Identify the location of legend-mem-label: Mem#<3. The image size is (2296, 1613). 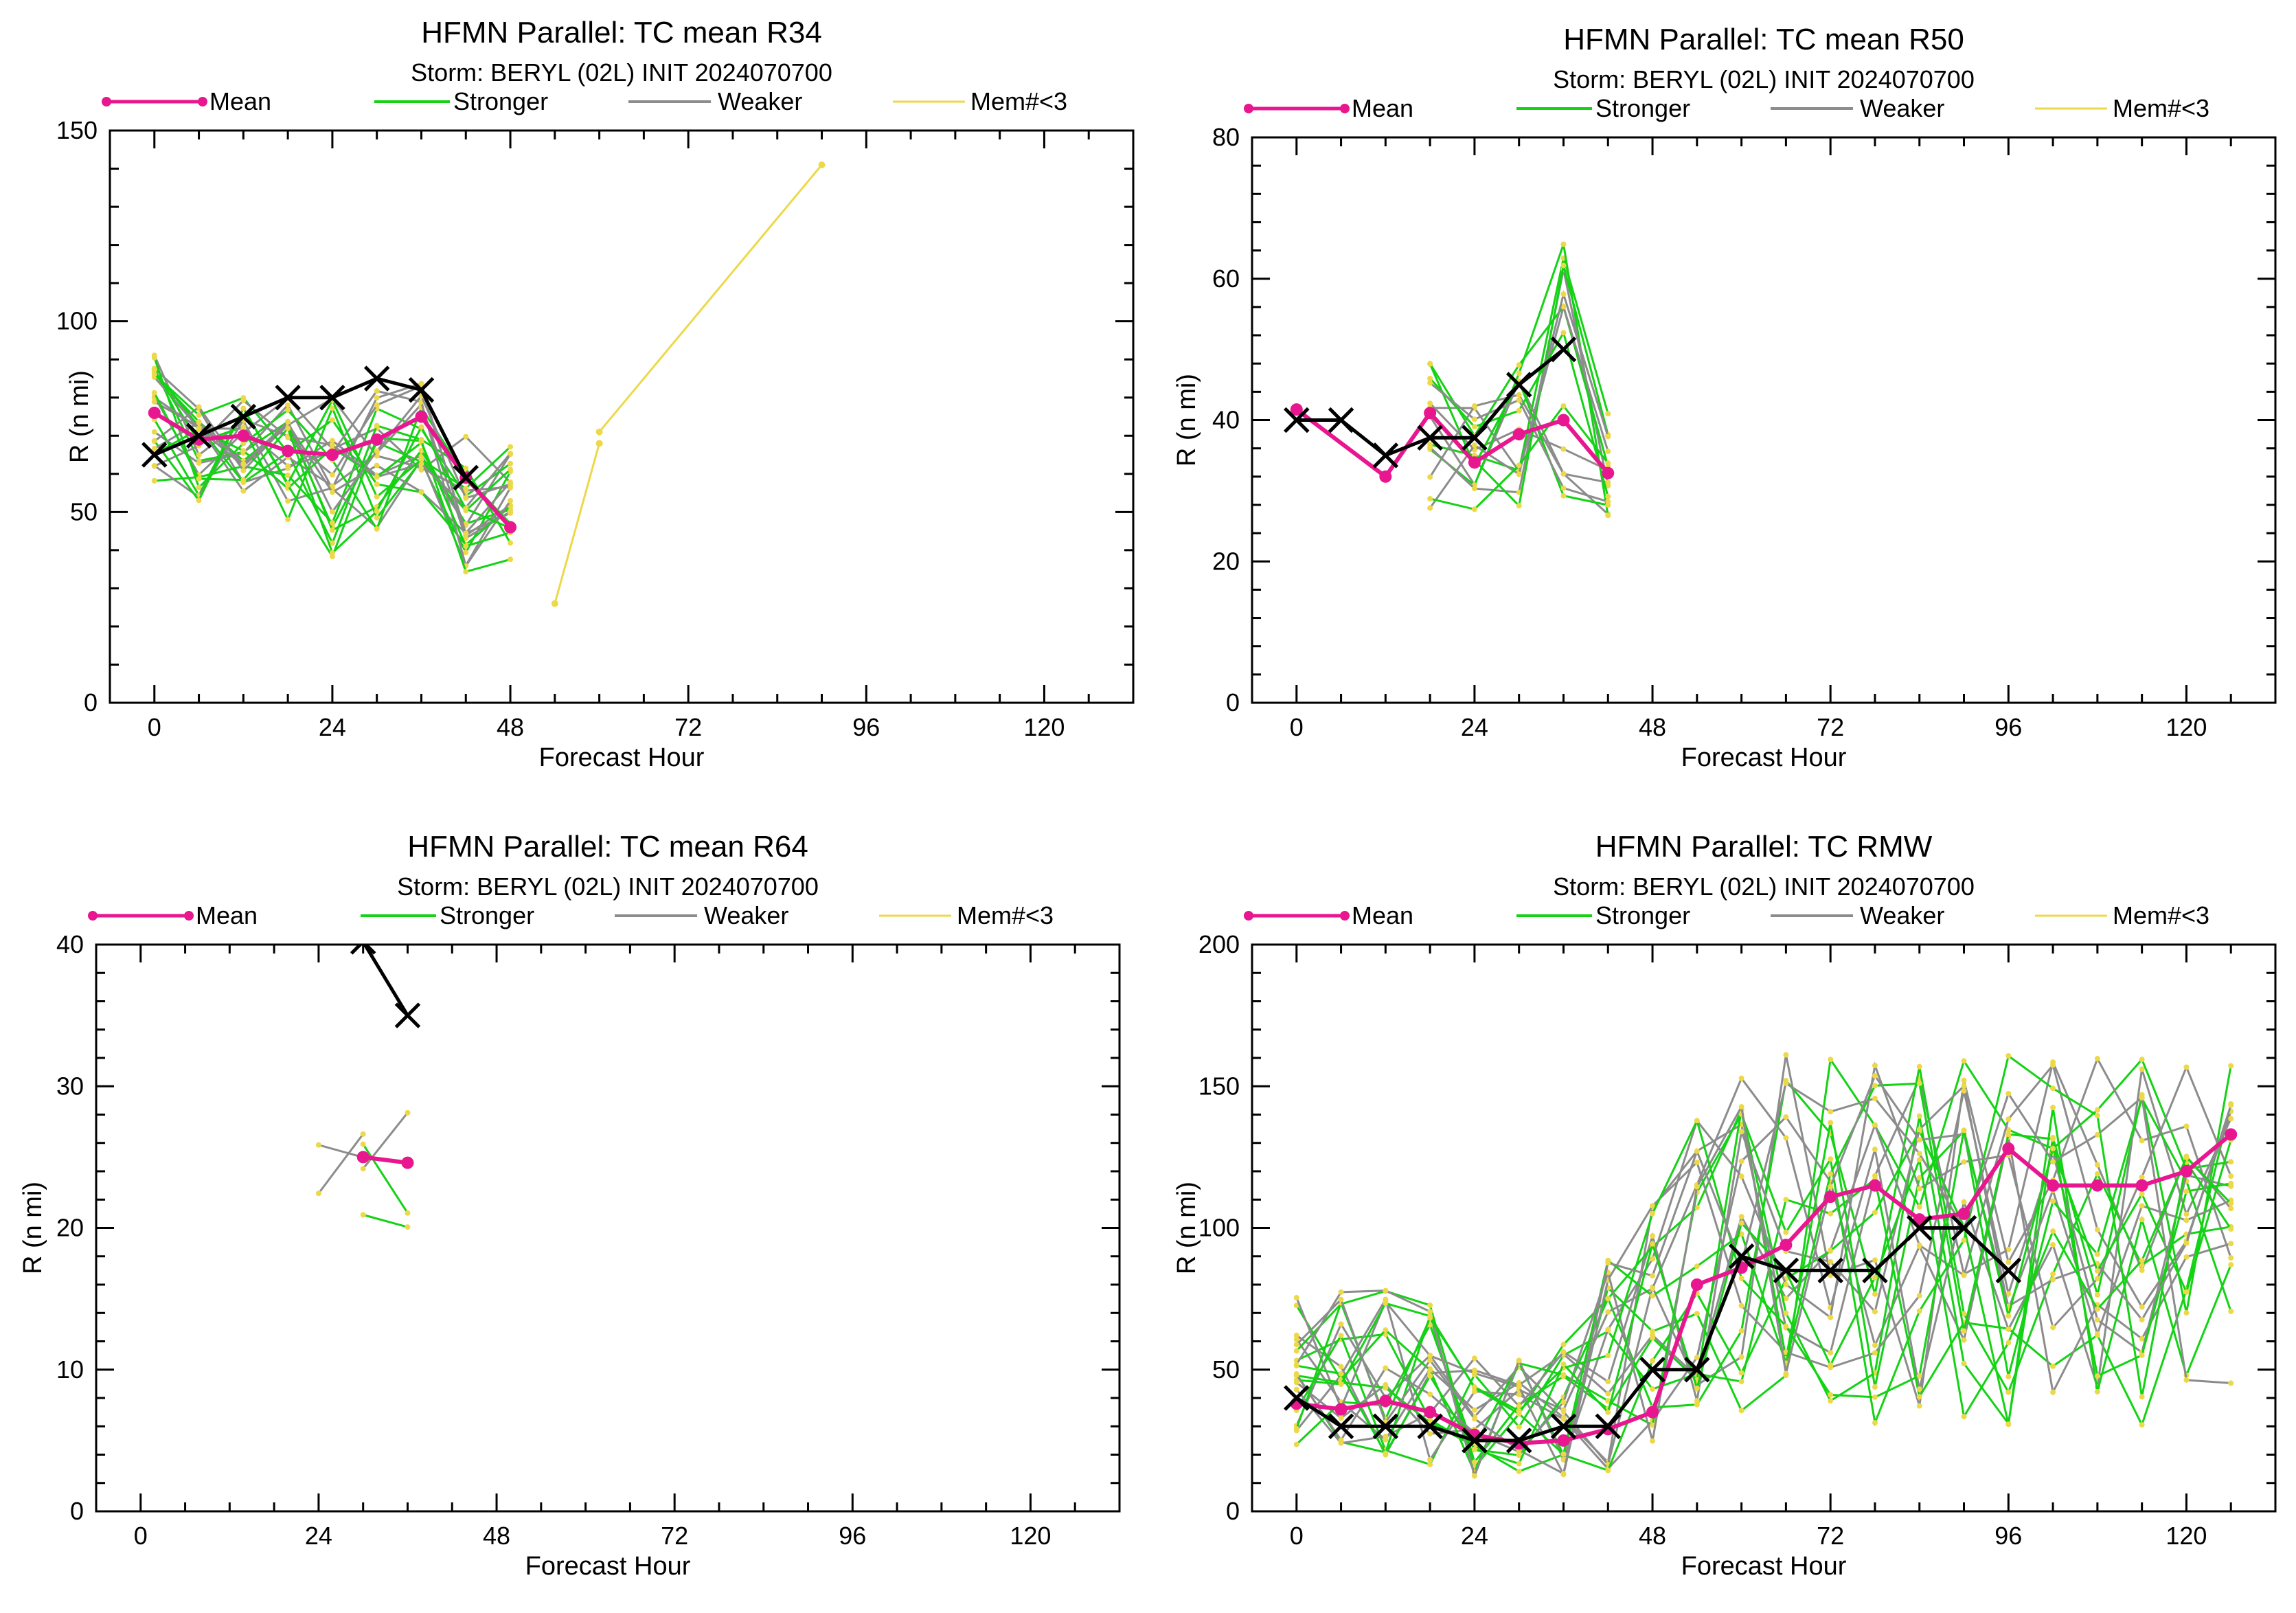
(2161, 915).